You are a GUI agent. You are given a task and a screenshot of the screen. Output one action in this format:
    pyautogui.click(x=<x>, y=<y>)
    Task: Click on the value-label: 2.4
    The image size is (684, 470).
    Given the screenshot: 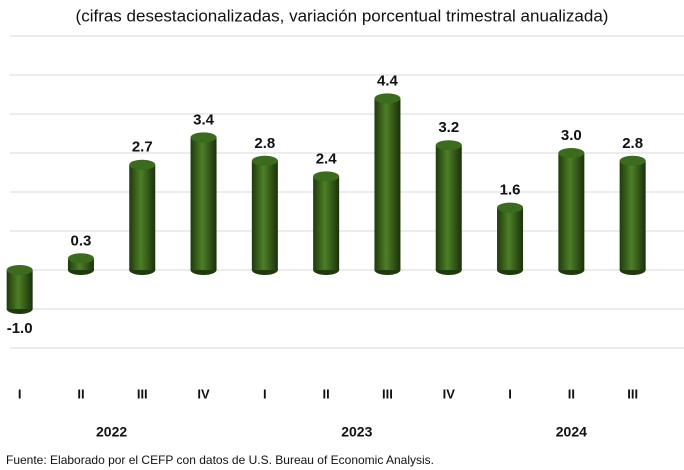 What is the action you would take?
    pyautogui.click(x=327, y=158)
    